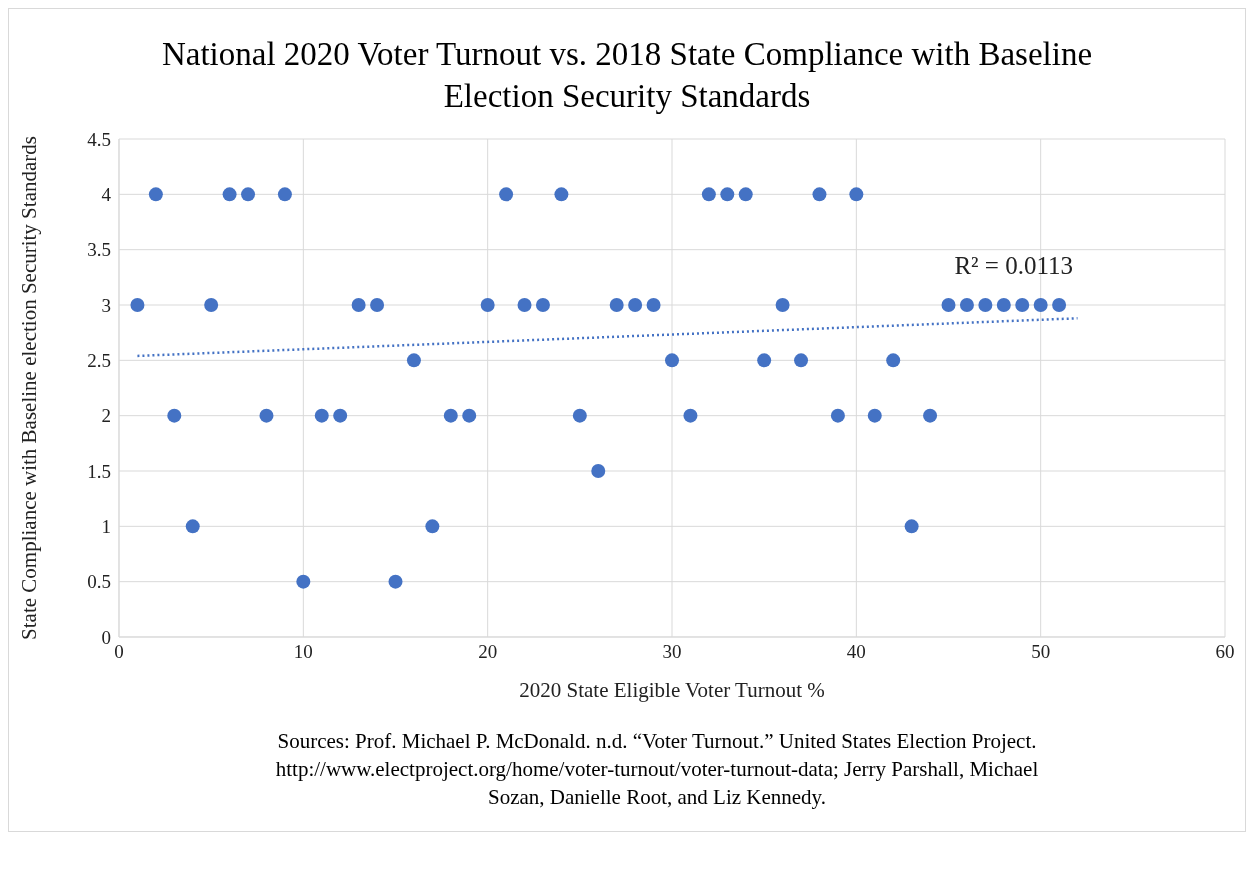 The height and width of the screenshot is (888, 1254). Describe the element at coordinates (99, 250) in the screenshot. I see `y-tick-label: 3.5` at that location.